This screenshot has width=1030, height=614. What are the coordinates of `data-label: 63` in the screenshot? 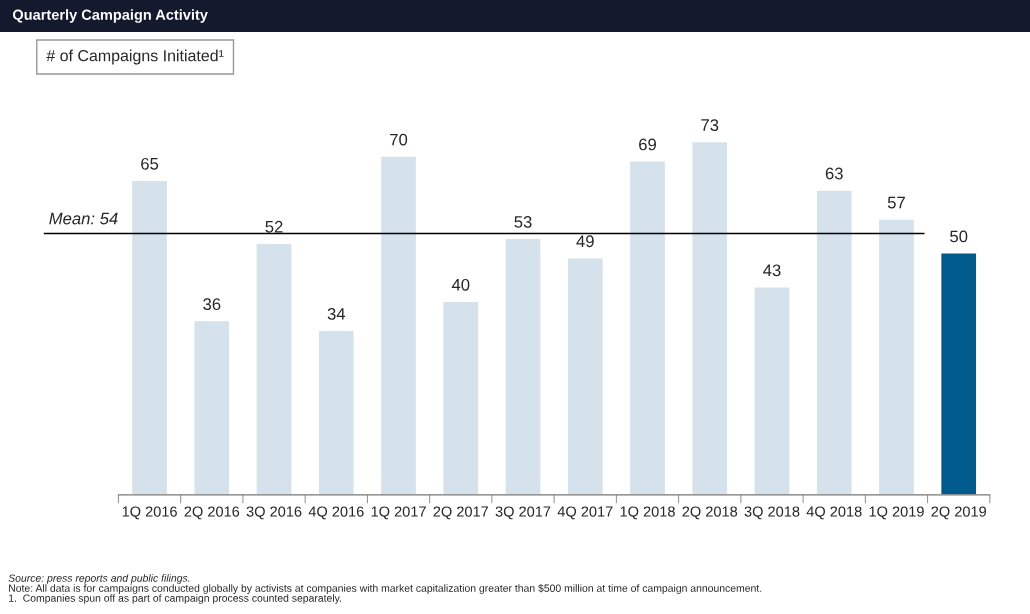 It's located at (834, 173).